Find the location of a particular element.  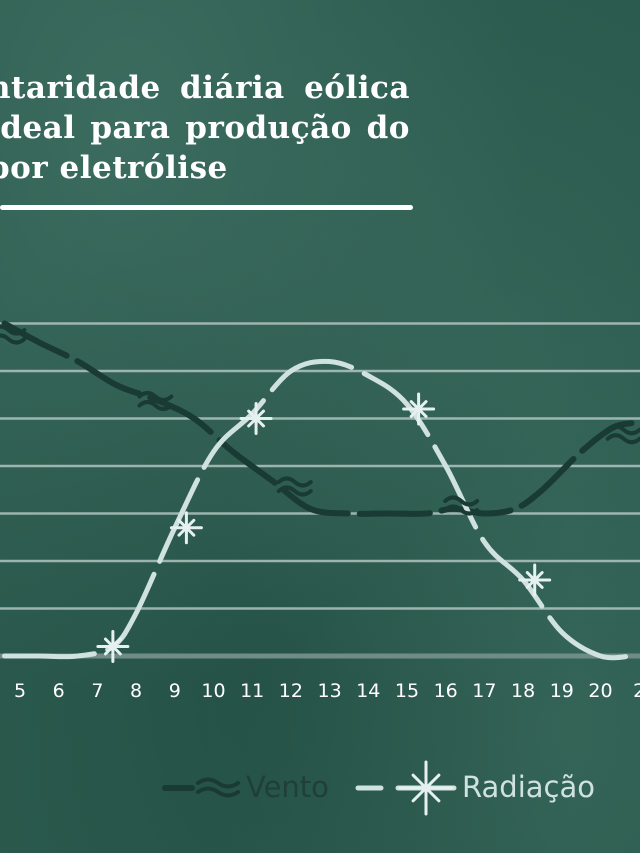

x-tick-label: 19 is located at coordinates (562, 691).